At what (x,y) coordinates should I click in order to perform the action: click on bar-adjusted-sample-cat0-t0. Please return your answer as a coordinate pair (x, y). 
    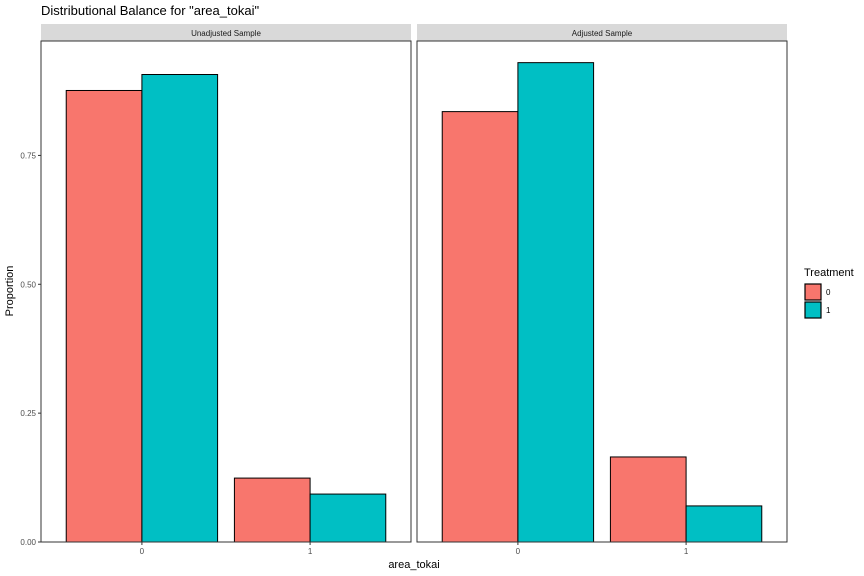
    Looking at the image, I should click on (480, 327).